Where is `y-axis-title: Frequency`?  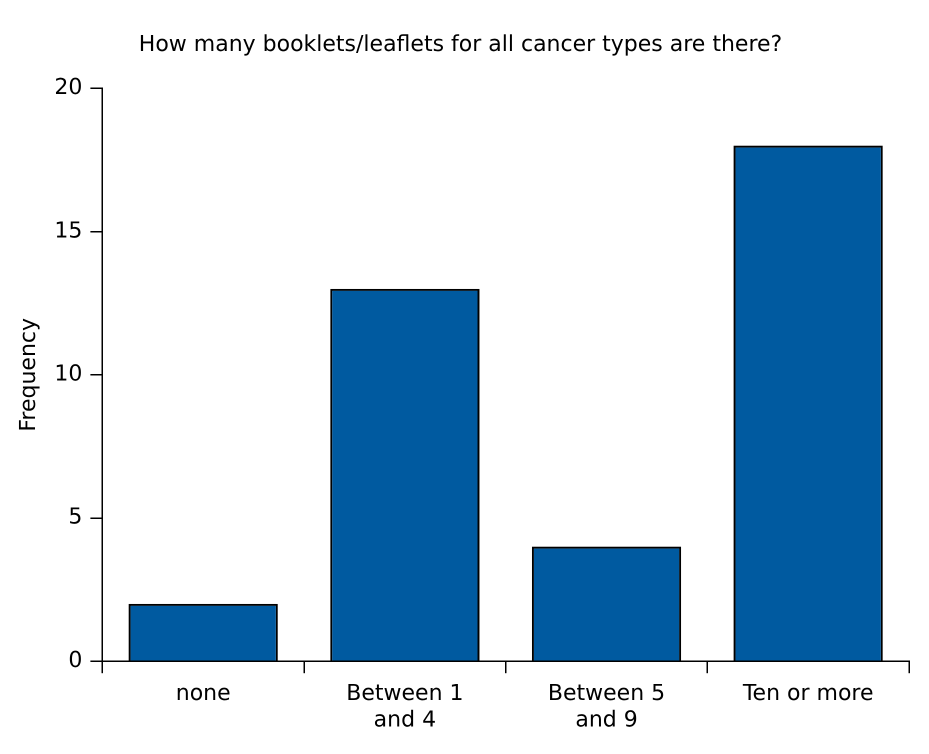 y-axis-title: Frequency is located at coordinates (28, 375).